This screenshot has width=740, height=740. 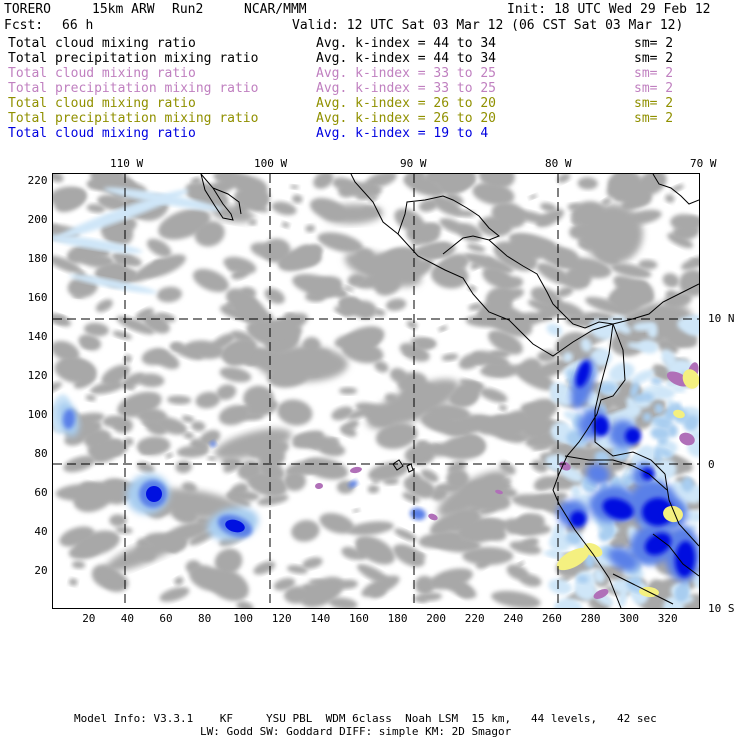 What do you see at coordinates (271, 163) in the screenshot?
I see `lon-label: 100 W` at bounding box center [271, 163].